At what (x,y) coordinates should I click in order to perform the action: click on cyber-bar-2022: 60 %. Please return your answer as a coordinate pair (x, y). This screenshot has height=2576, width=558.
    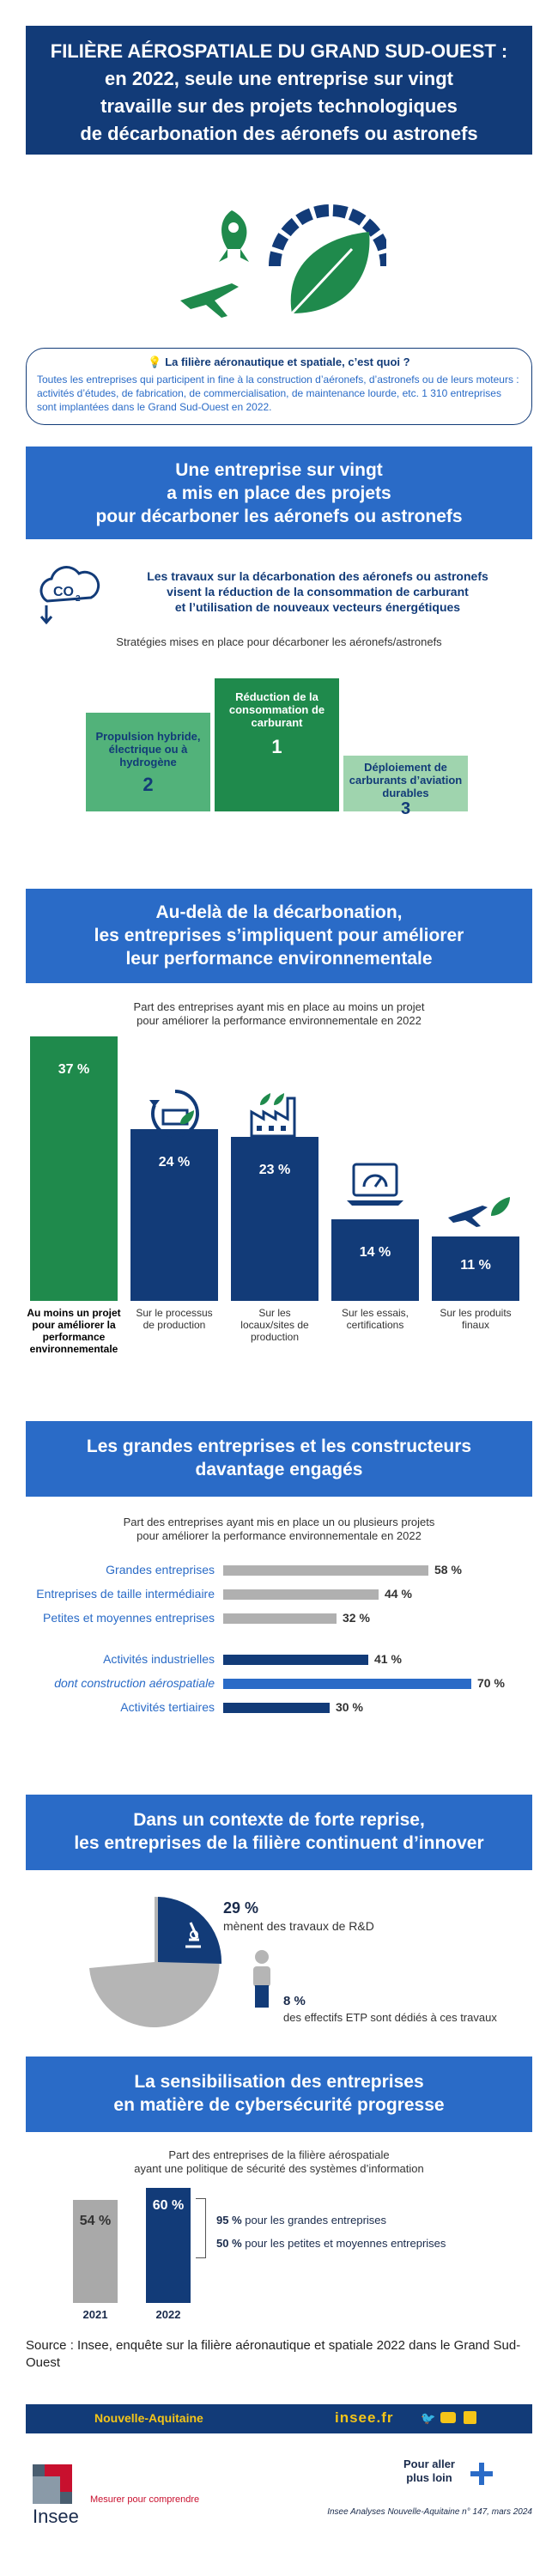
    Looking at the image, I should click on (169, 2245).